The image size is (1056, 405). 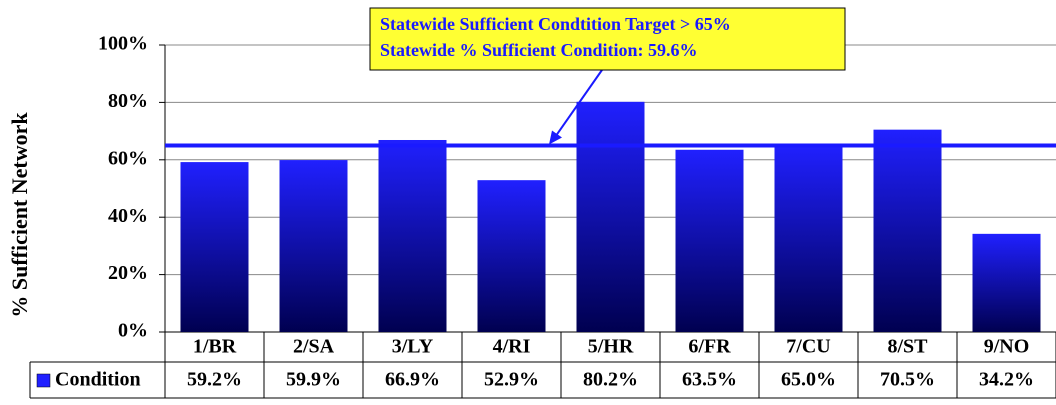 I want to click on y-tick-label: 100%, so click(x=123, y=44).